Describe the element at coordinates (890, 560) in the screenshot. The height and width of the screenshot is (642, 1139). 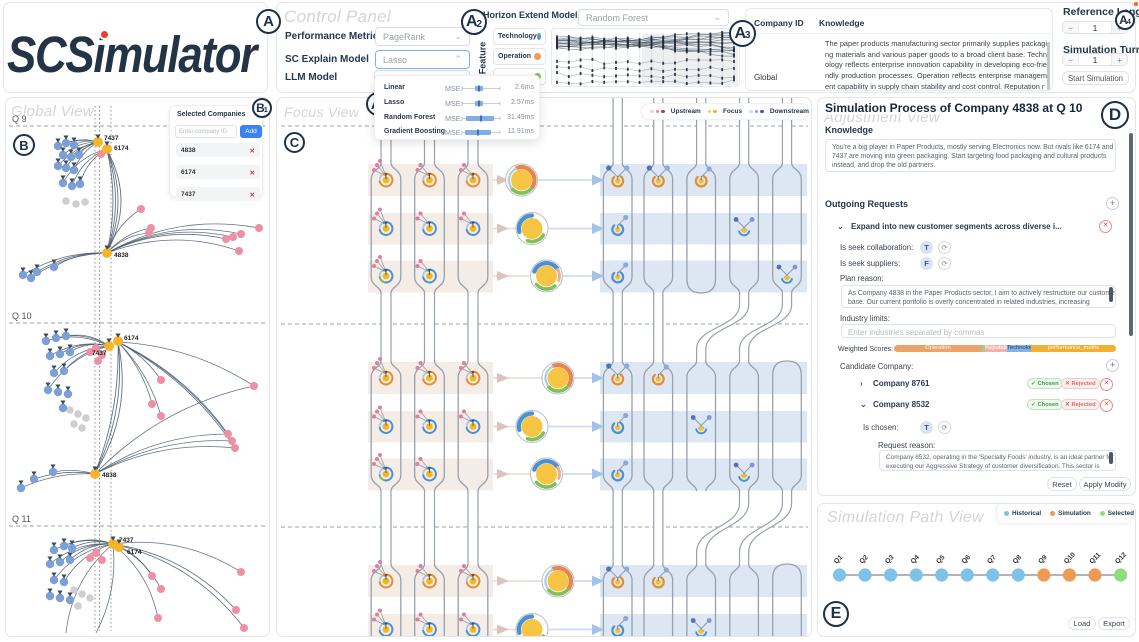
I see `svg-text: Q3` at that location.